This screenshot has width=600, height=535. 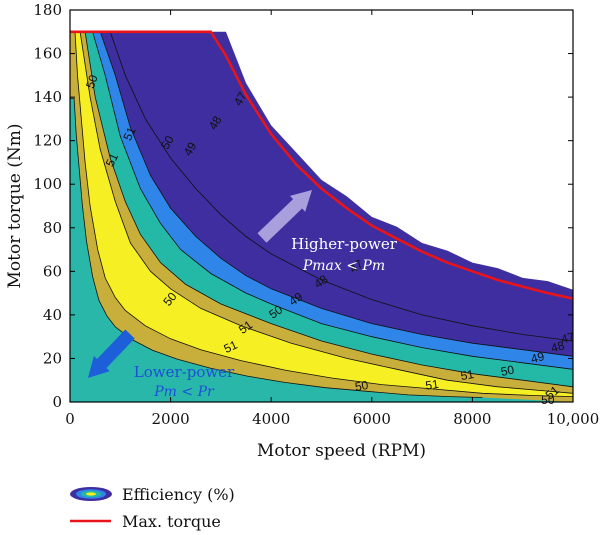 What do you see at coordinates (271, 419) in the screenshot?
I see `x-tick-label: 4000` at bounding box center [271, 419].